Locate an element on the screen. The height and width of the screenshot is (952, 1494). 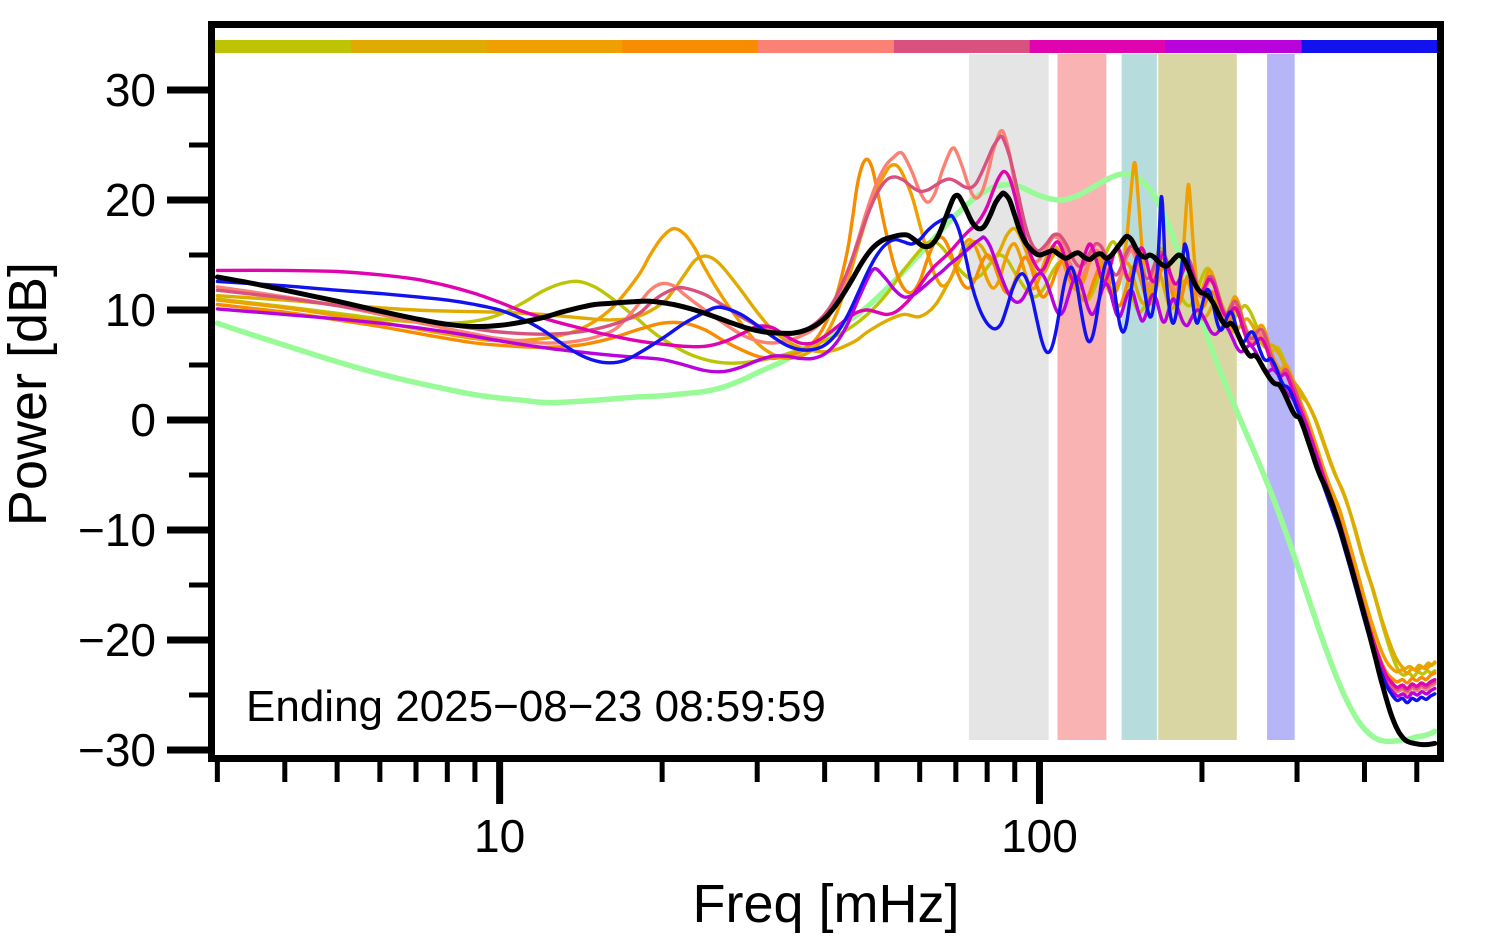
y-tick-label: 30 is located at coordinates (130, 90).